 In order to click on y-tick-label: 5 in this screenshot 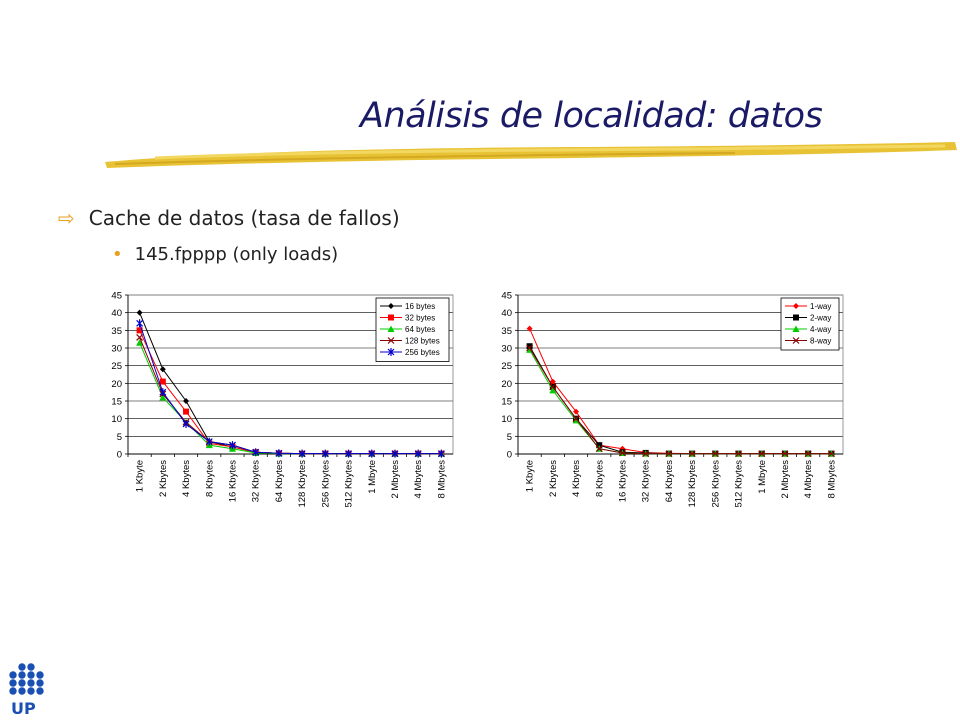, I will do `click(119, 437)`.